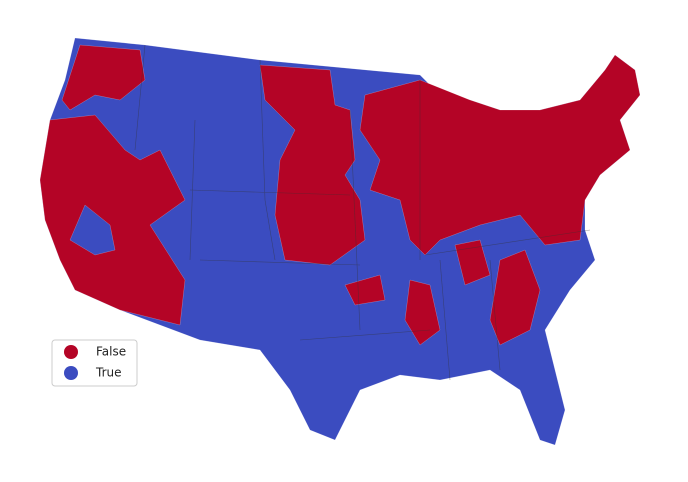 This screenshot has width=688, height=482. I want to click on legend-label: False, so click(111, 352).